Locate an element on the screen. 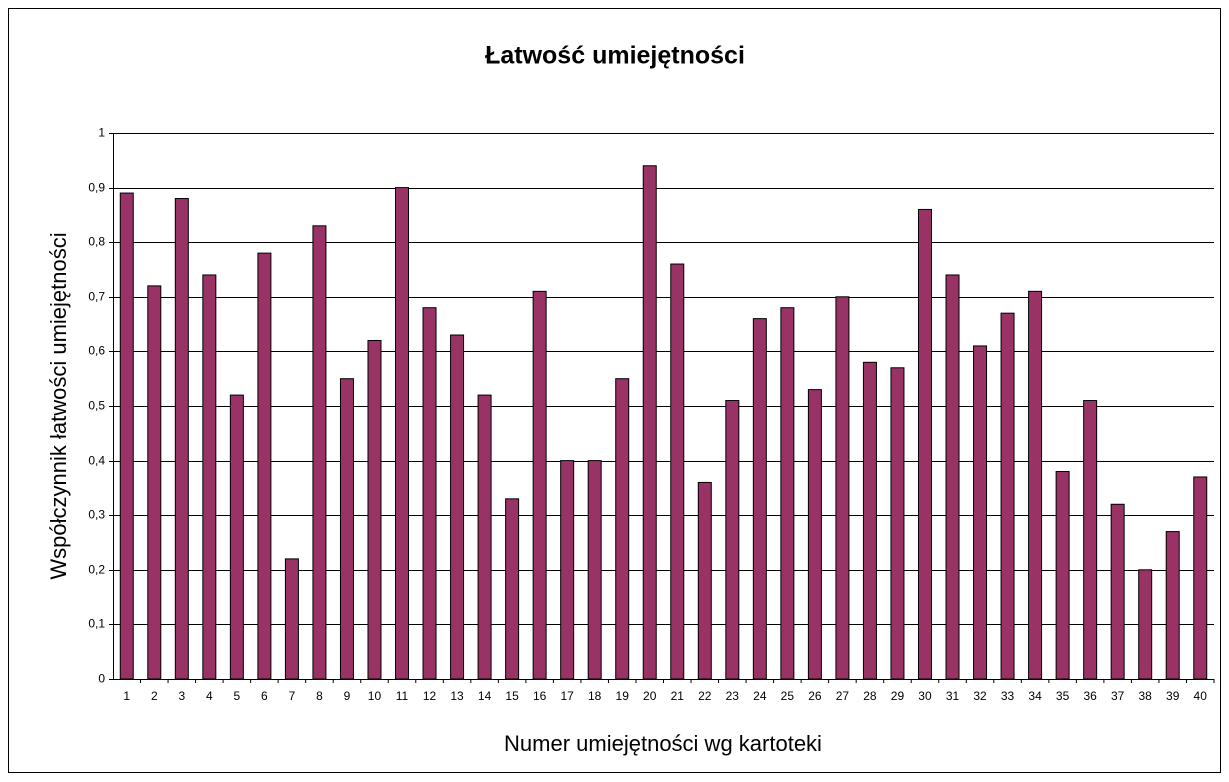 This screenshot has width=1229, height=782. x-tick-label: 35 is located at coordinates (1063, 696).